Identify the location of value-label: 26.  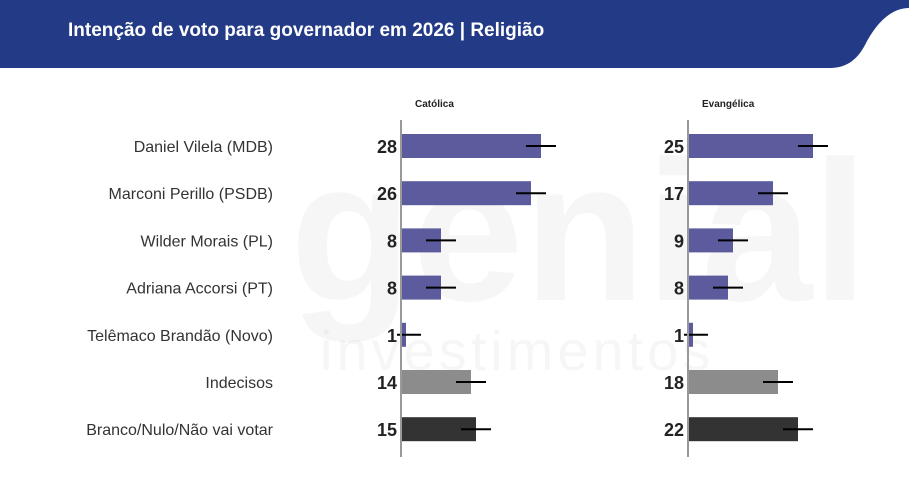
(387, 194).